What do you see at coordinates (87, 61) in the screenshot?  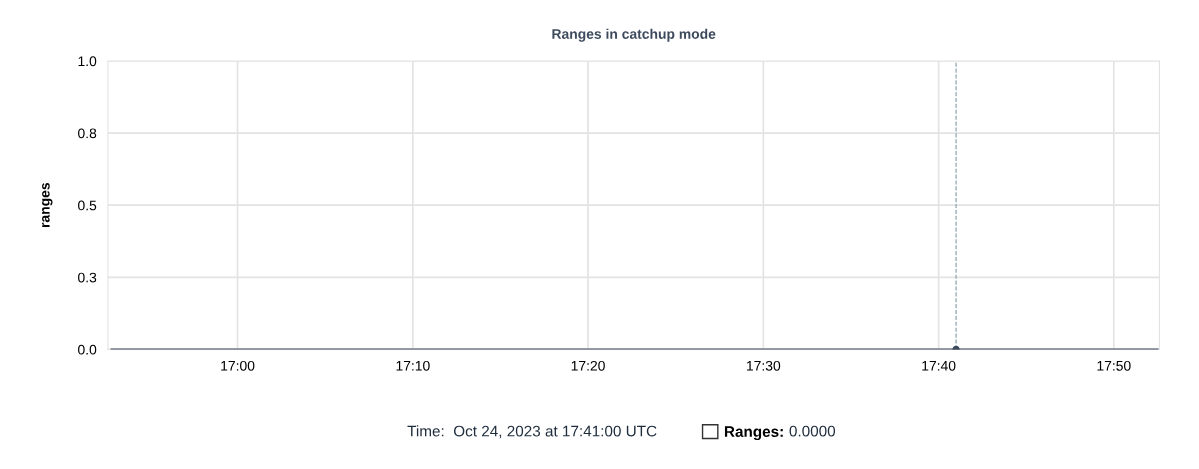 I see `y-tick-label: 1.0` at bounding box center [87, 61].